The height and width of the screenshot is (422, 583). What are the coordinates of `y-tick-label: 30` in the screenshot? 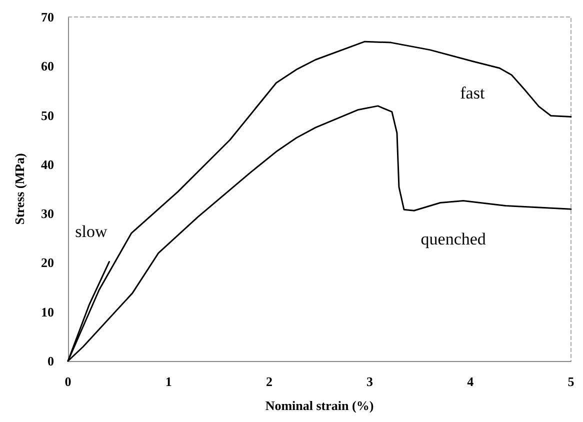 It's located at (47, 214).